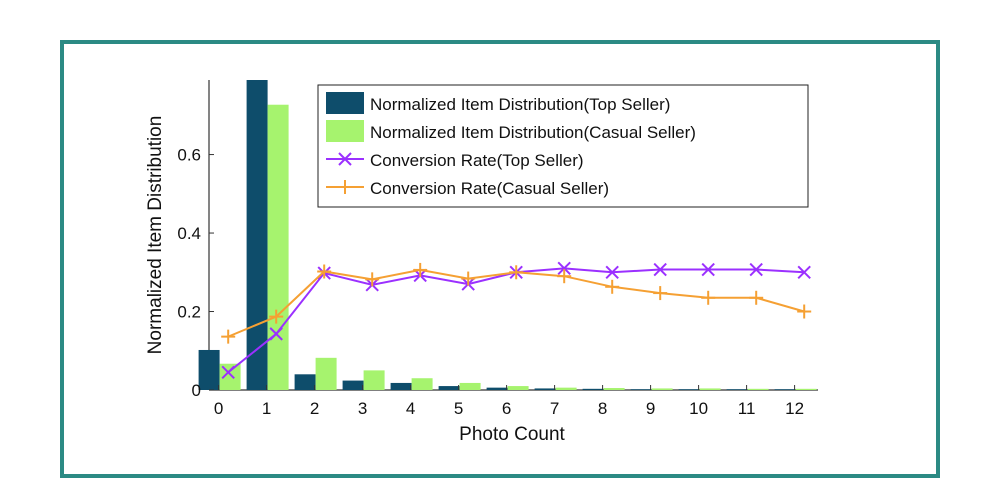 The height and width of the screenshot is (500, 1000). Describe the element at coordinates (410, 408) in the screenshot. I see `x-tick-label: 4` at that location.